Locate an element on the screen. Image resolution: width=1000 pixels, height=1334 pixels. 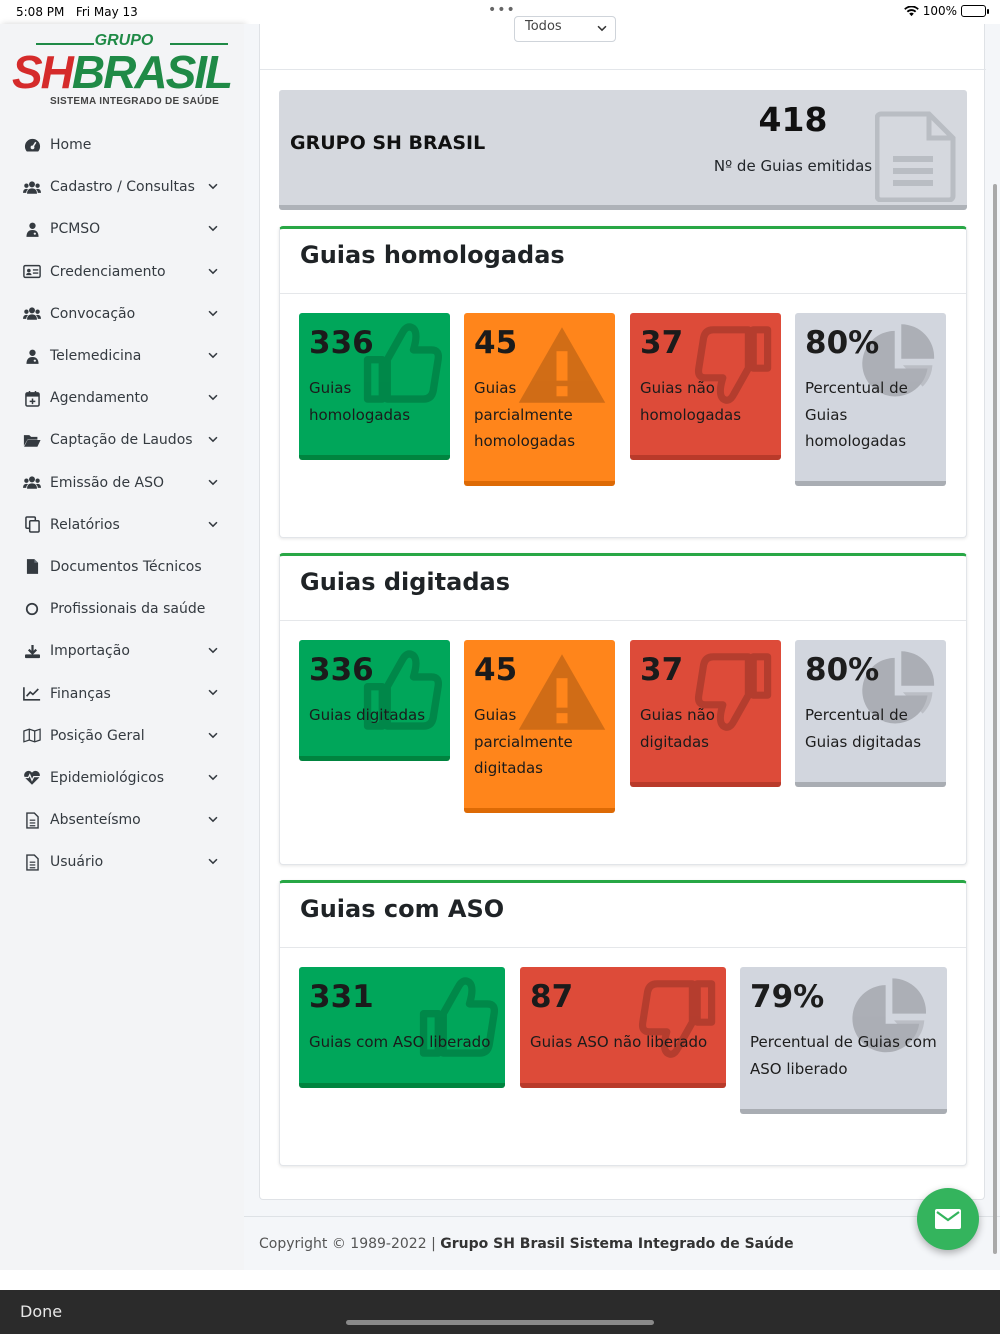
stat-label: Guias digitadas is located at coordinates (367, 715).